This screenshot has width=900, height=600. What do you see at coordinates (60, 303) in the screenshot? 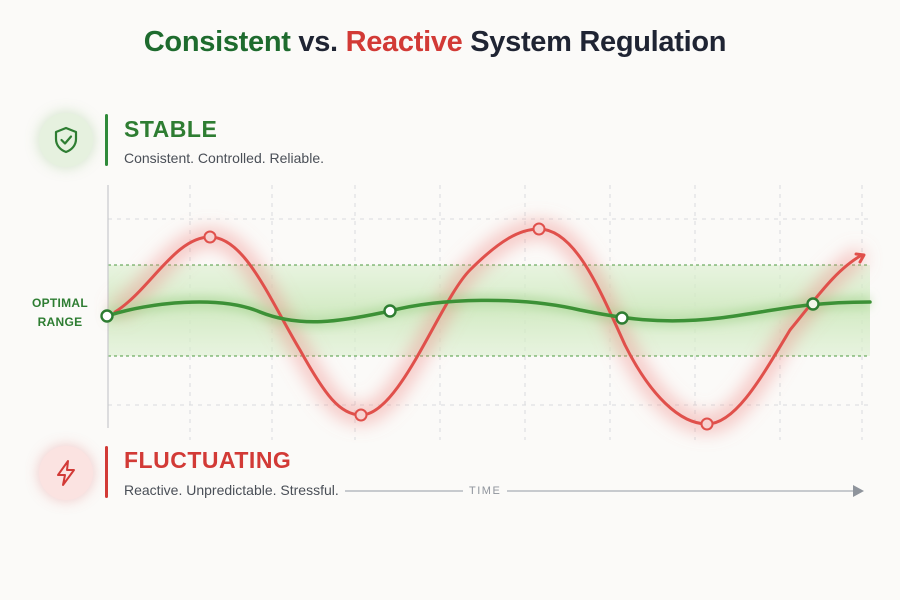
I see `optimal-range-label-line1: OPTIMAL` at bounding box center [60, 303].